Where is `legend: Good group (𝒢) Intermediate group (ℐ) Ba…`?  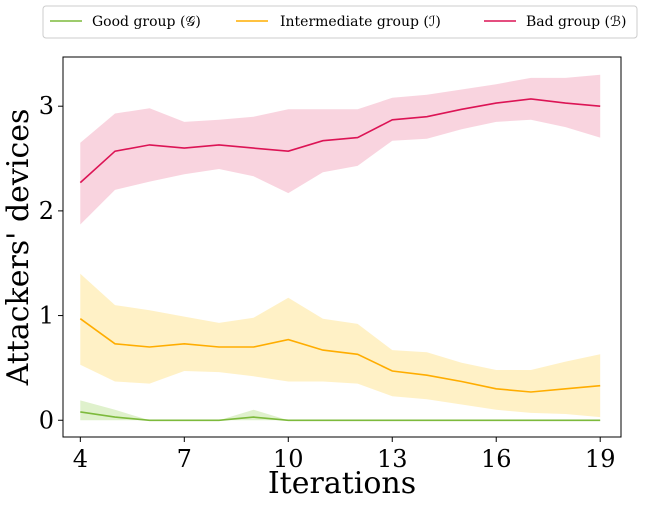 legend: Good group (𝒢) Intermediate group (ℐ) Ba… is located at coordinates (340, 22).